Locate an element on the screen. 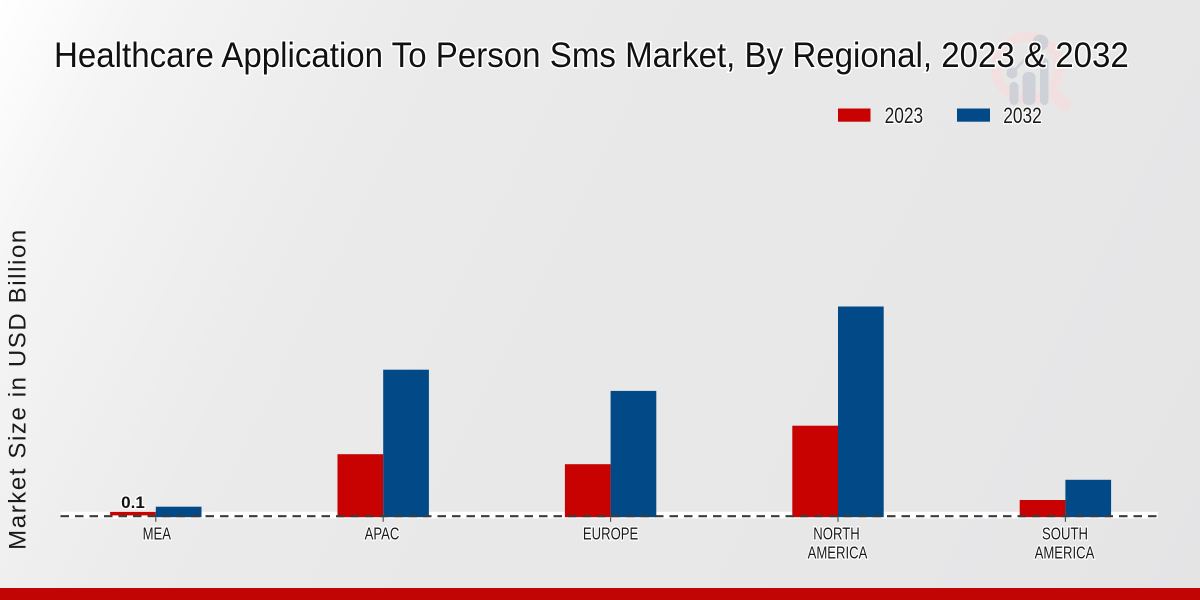 The image size is (1200, 600). svg-text: 0.1 is located at coordinates (133, 502).